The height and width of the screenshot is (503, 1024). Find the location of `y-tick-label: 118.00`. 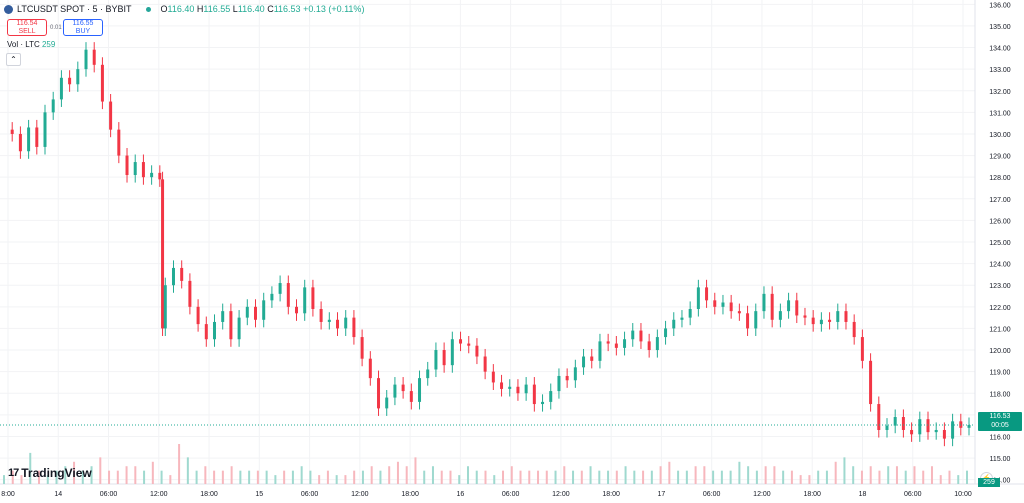

y-tick-label: 118.00 is located at coordinates (1000, 394).